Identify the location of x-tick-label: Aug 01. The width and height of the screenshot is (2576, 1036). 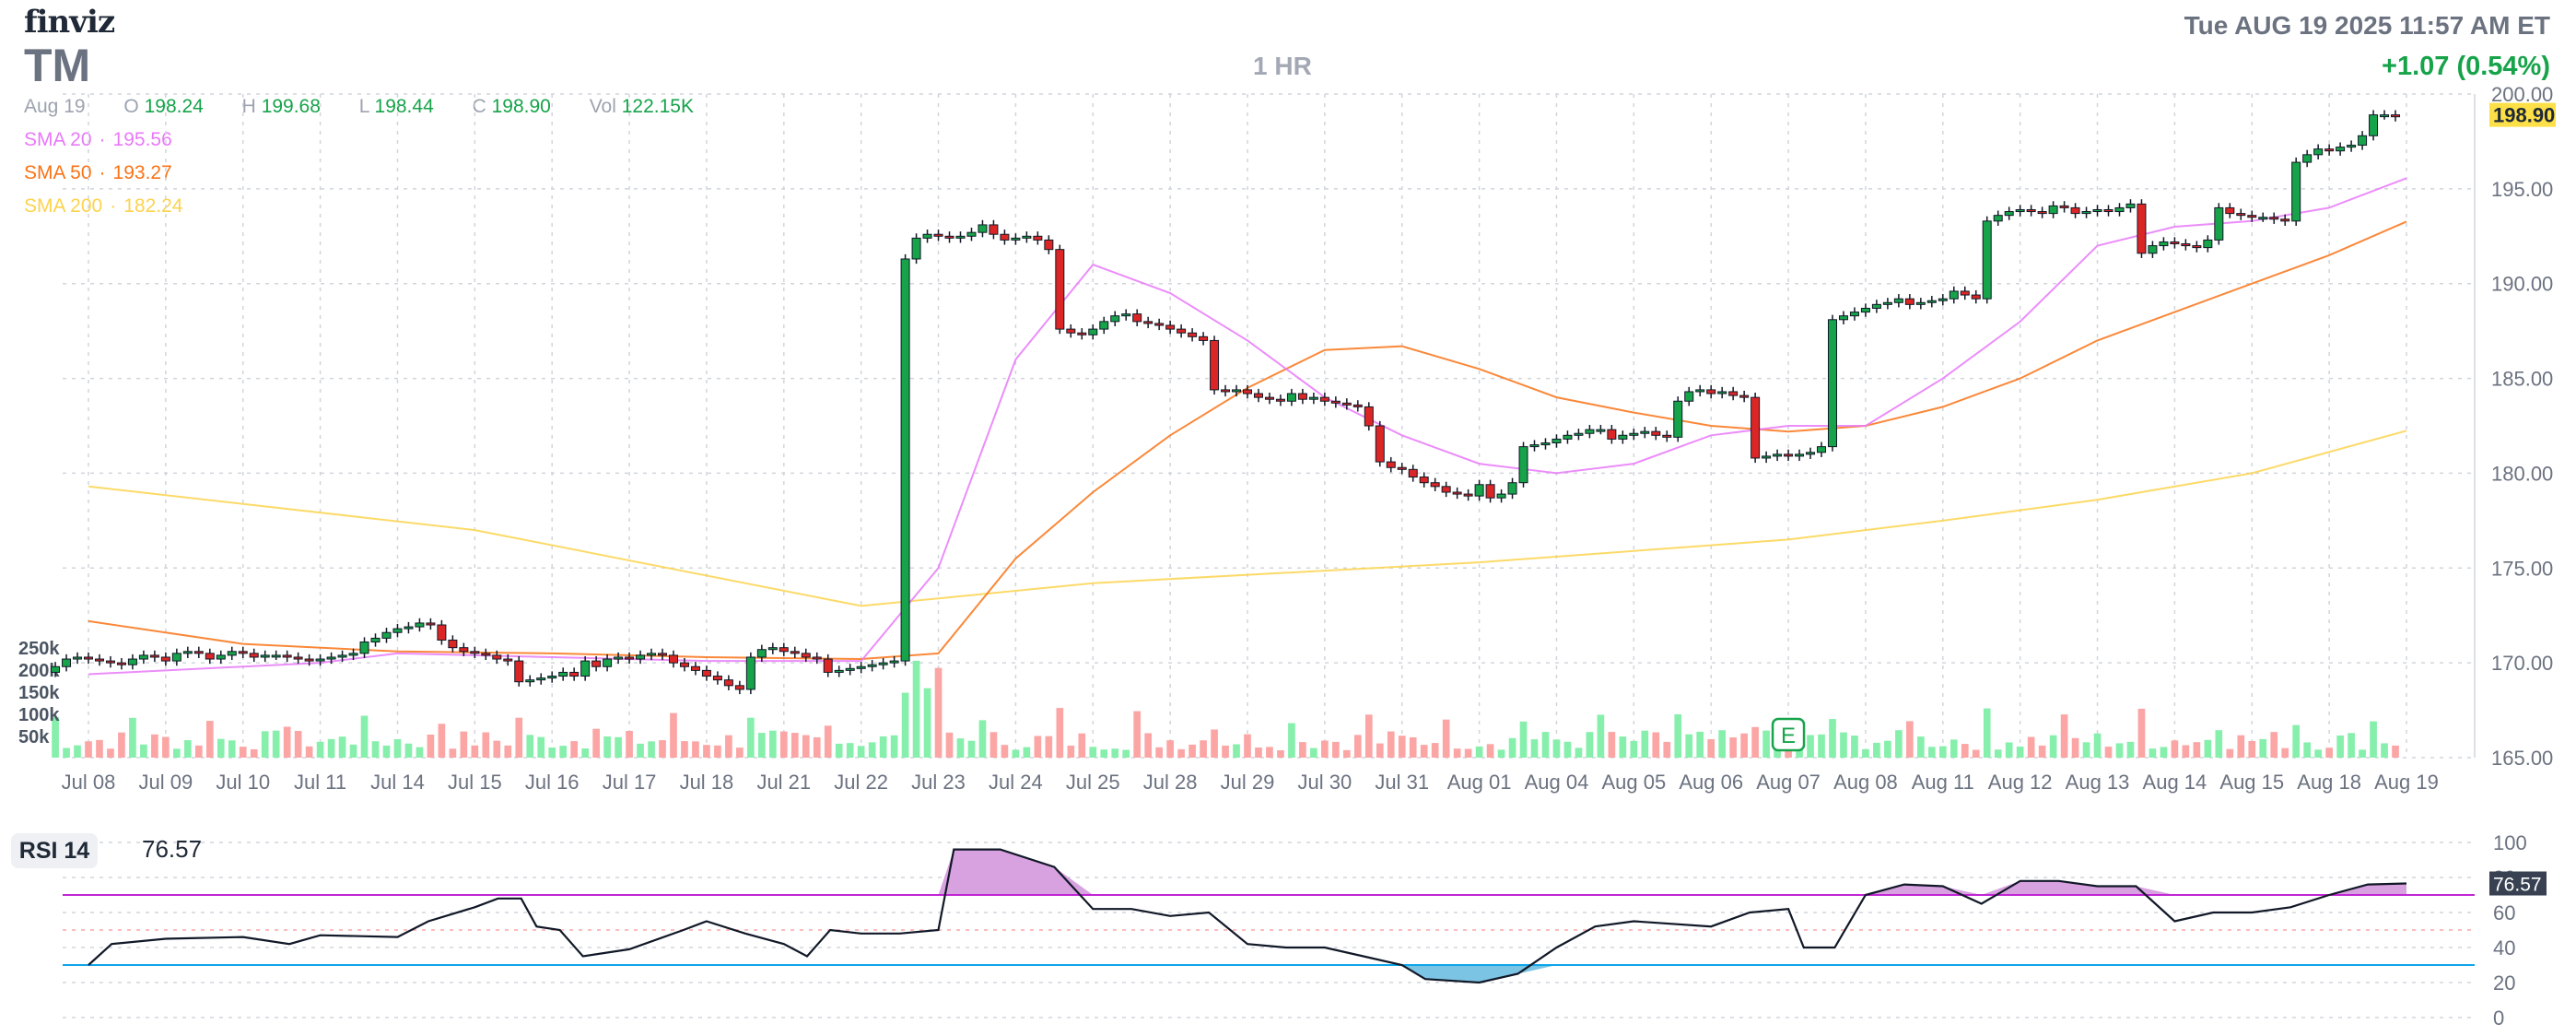
(1479, 782).